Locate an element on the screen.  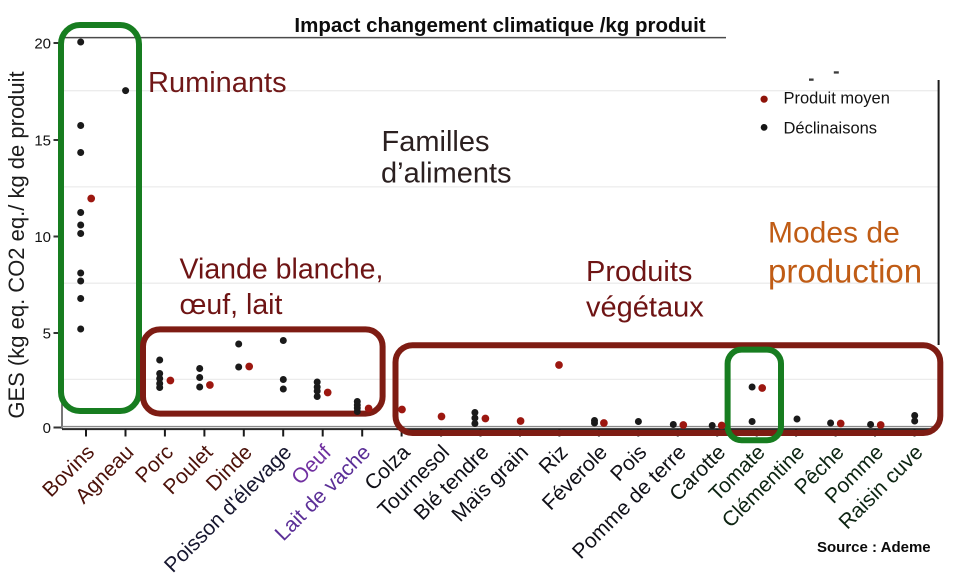
svg-text: Viande blanche, is located at coordinates (282, 270).